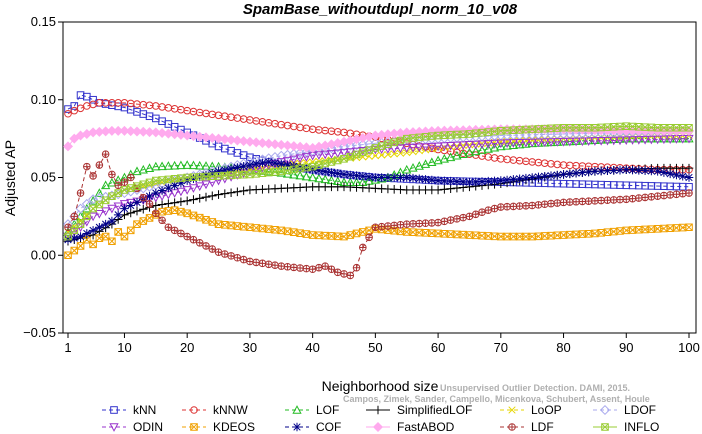 The image size is (702, 434). I want to click on y-tick-label: 0.10, so click(43, 99).